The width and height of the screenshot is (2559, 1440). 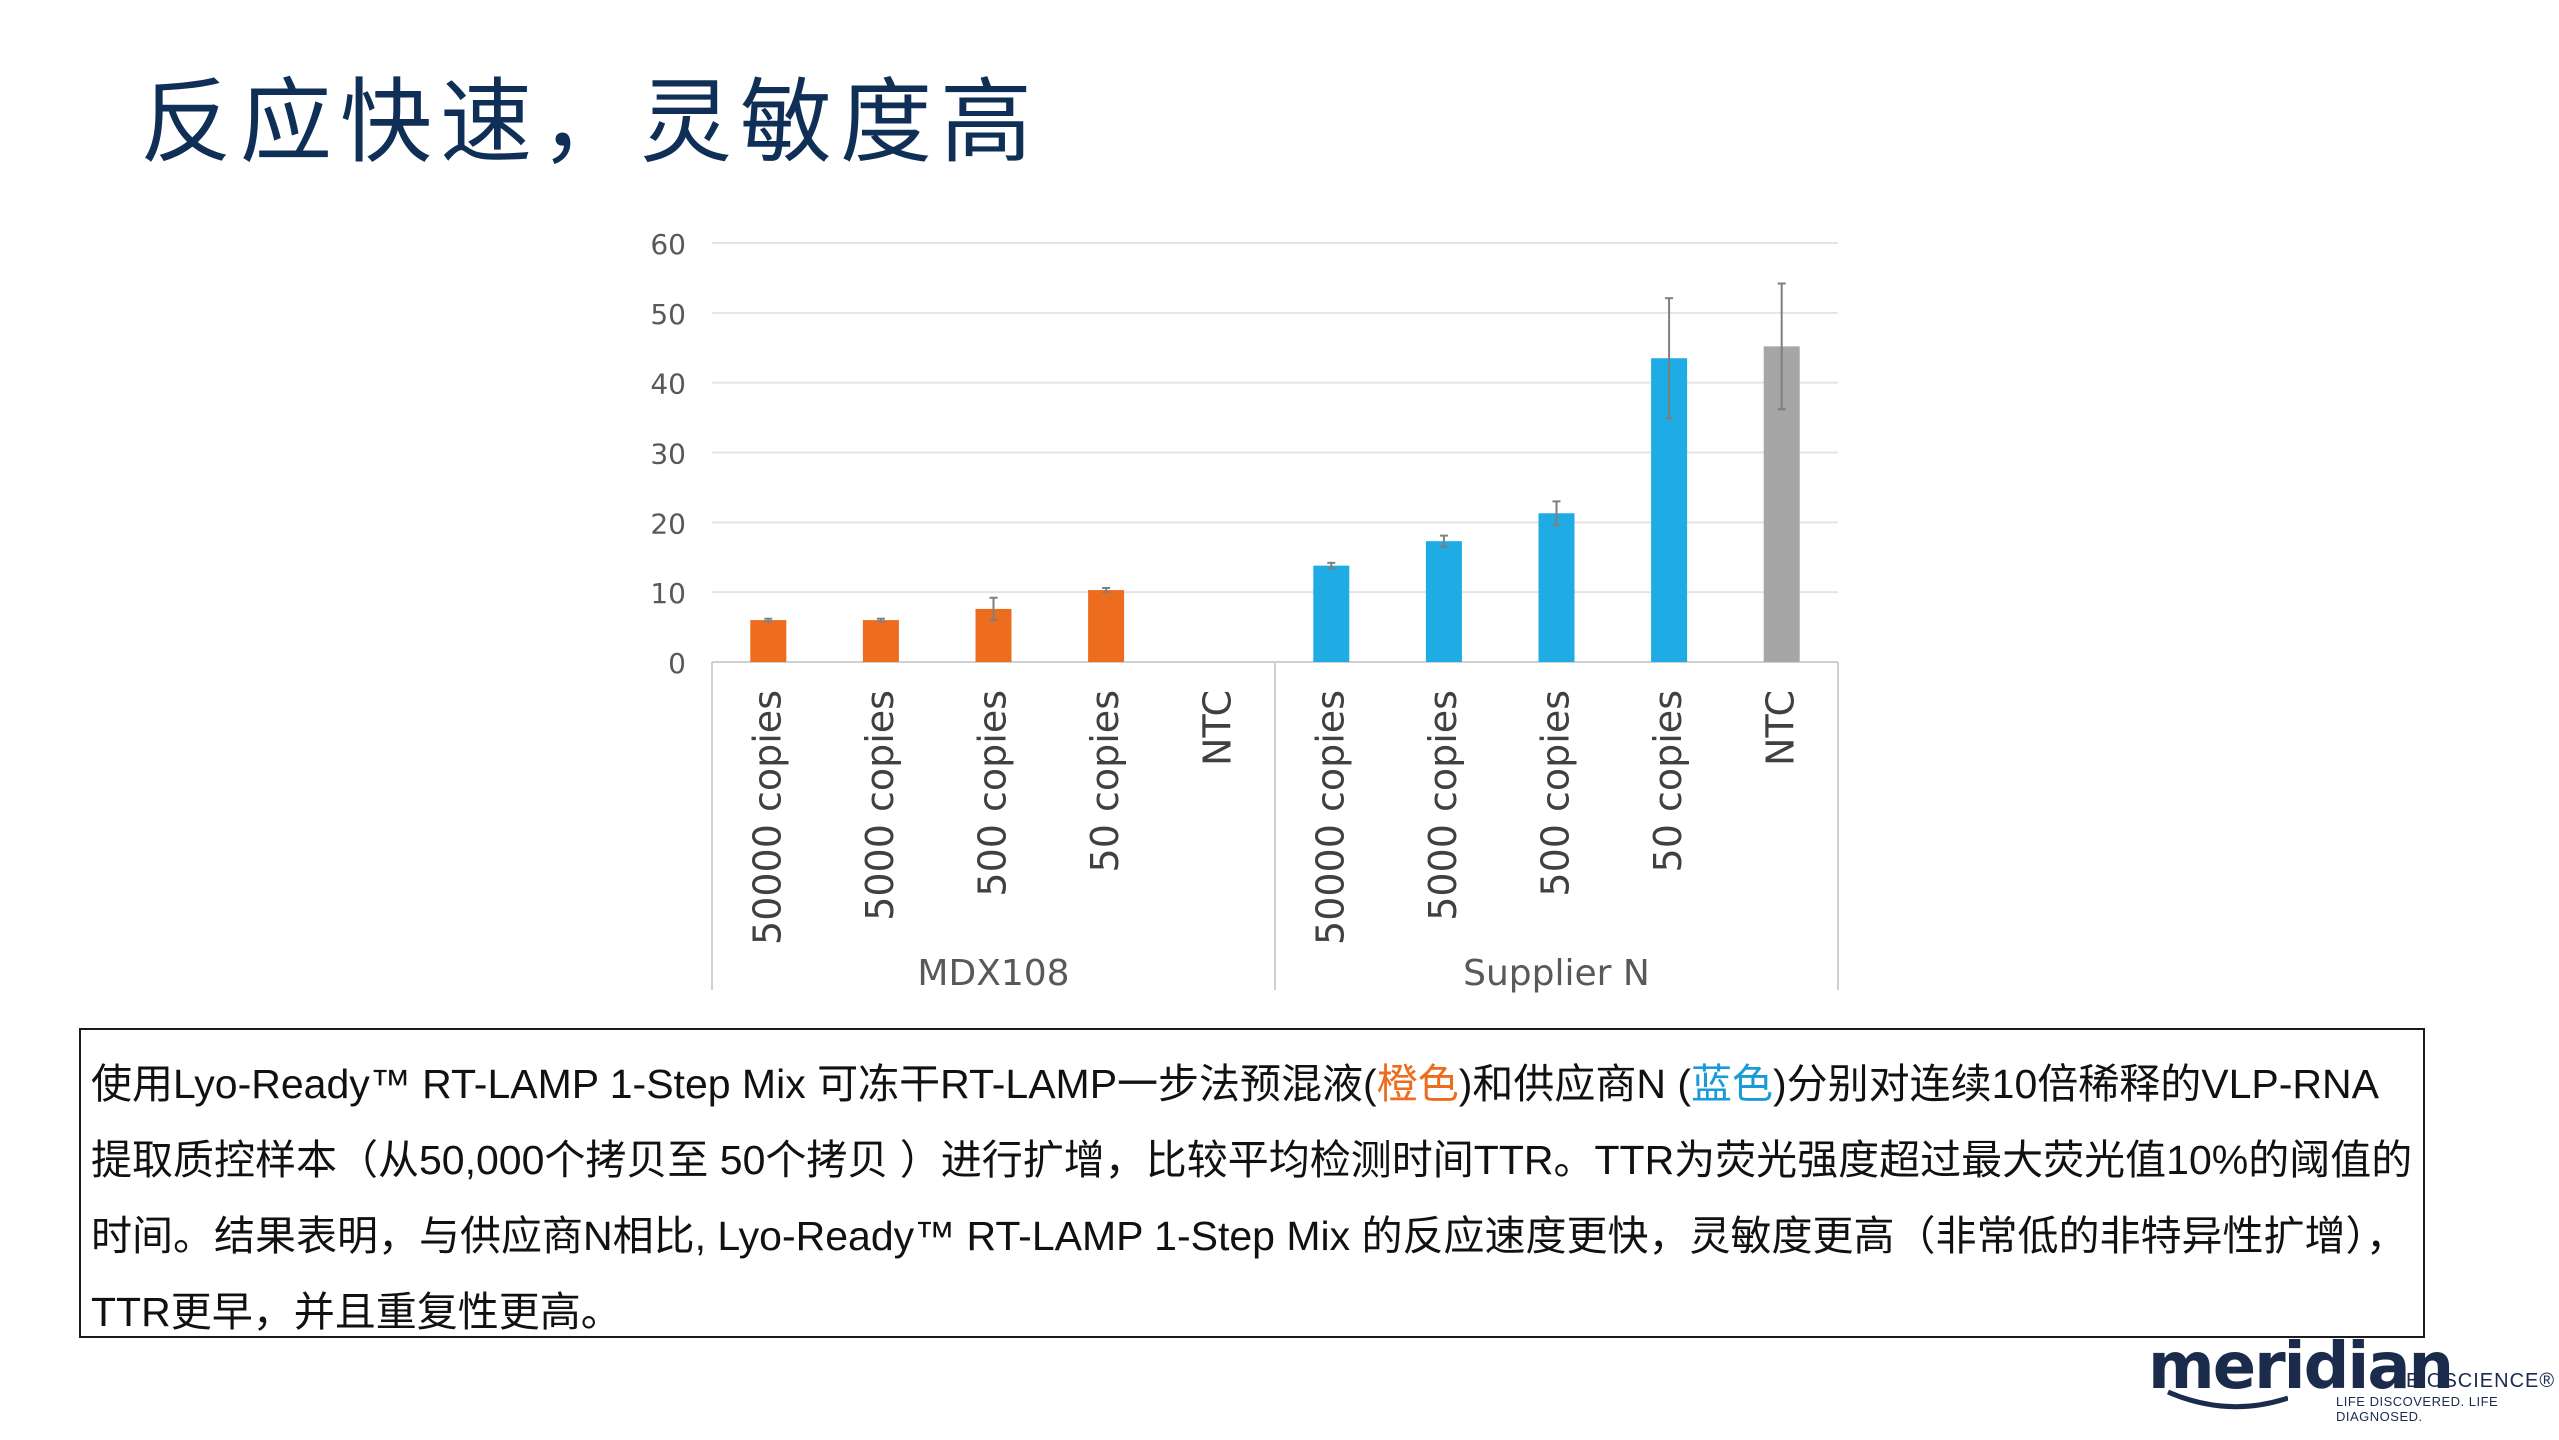 What do you see at coordinates (1575, 1084) in the screenshot?
I see `caption-part-2: )和供应商N (` at bounding box center [1575, 1084].